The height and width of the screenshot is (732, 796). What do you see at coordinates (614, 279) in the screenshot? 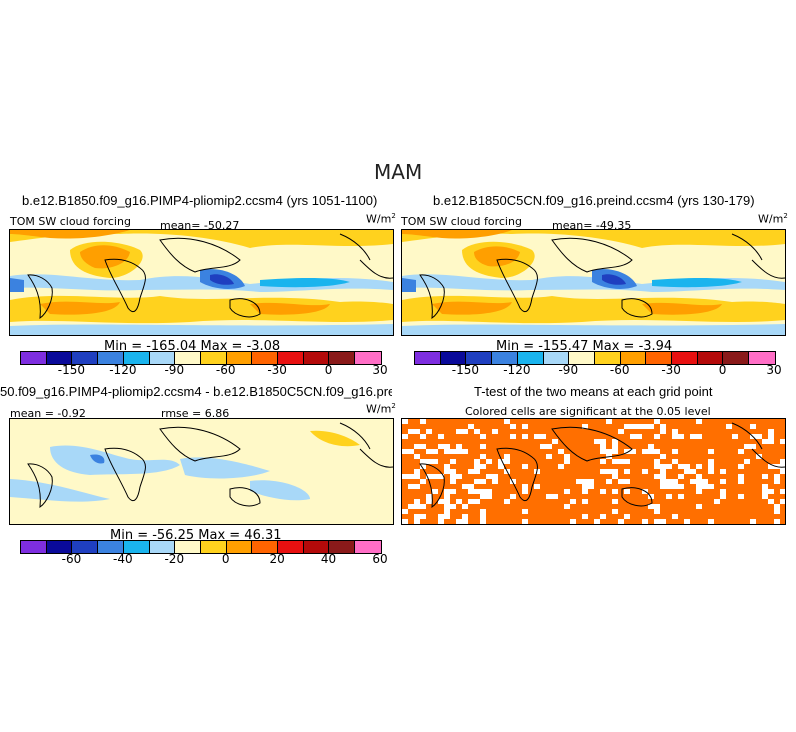
I see `warm-pool-min` at bounding box center [614, 279].